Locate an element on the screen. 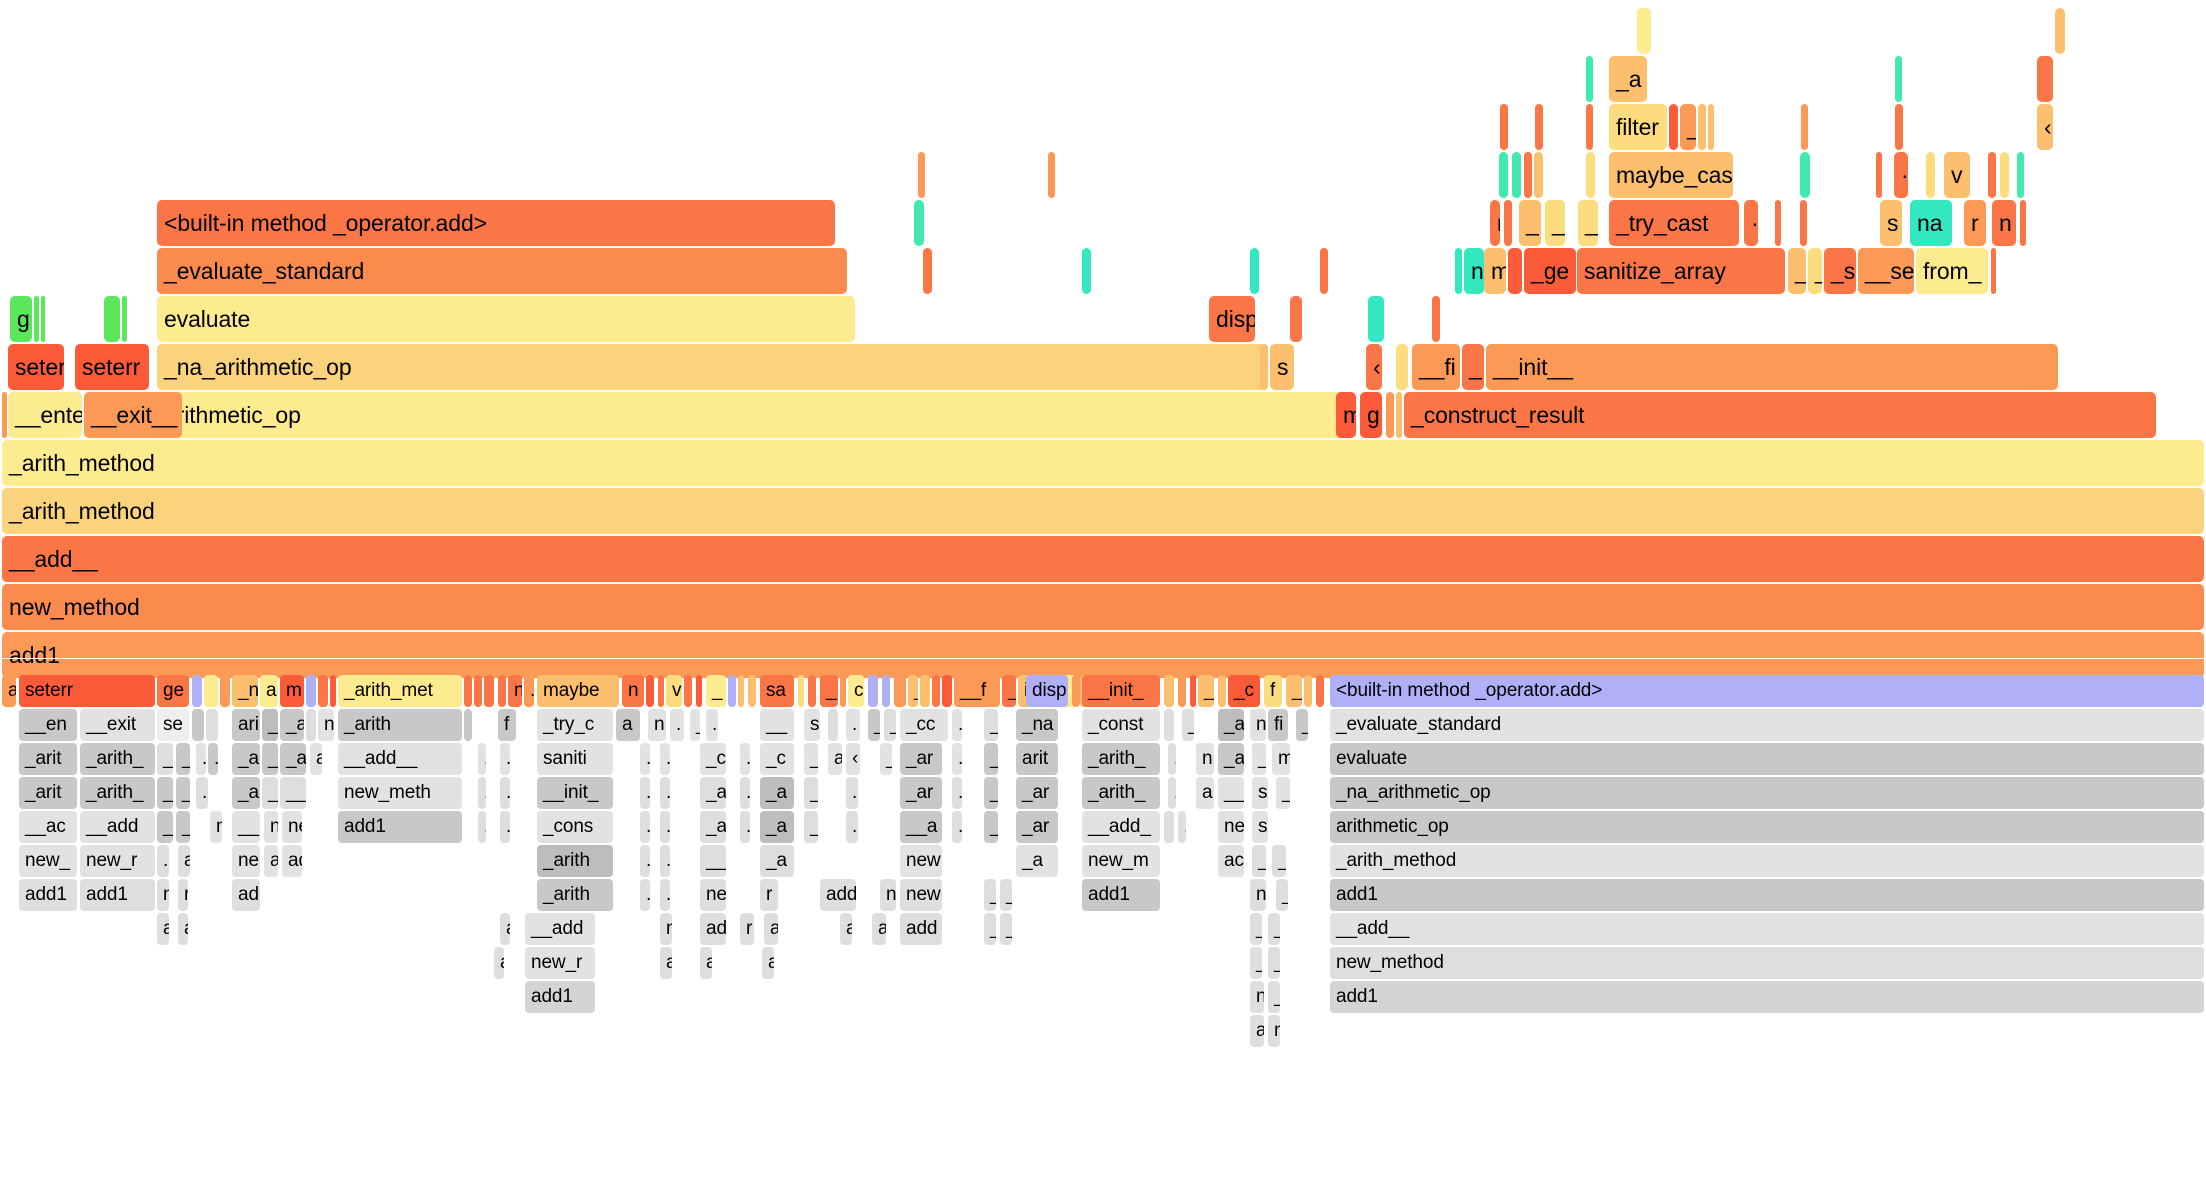 The image size is (2206, 1198). flame-frame: filter is located at coordinates (1638, 127).